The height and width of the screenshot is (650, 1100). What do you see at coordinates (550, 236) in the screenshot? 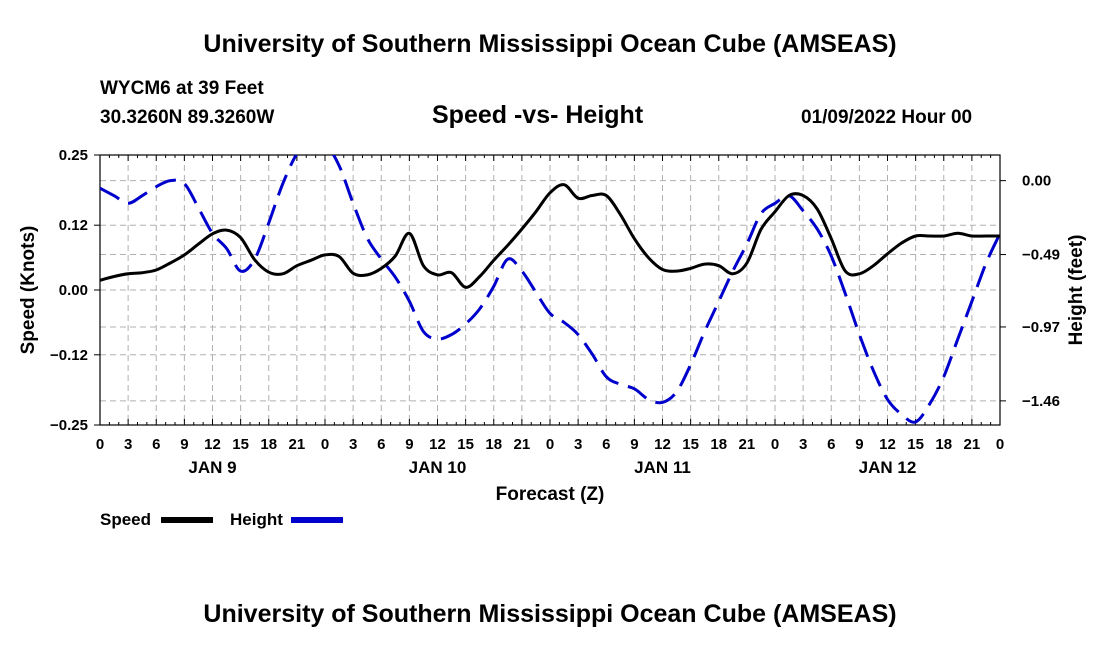
I see `series-line-speed` at bounding box center [550, 236].